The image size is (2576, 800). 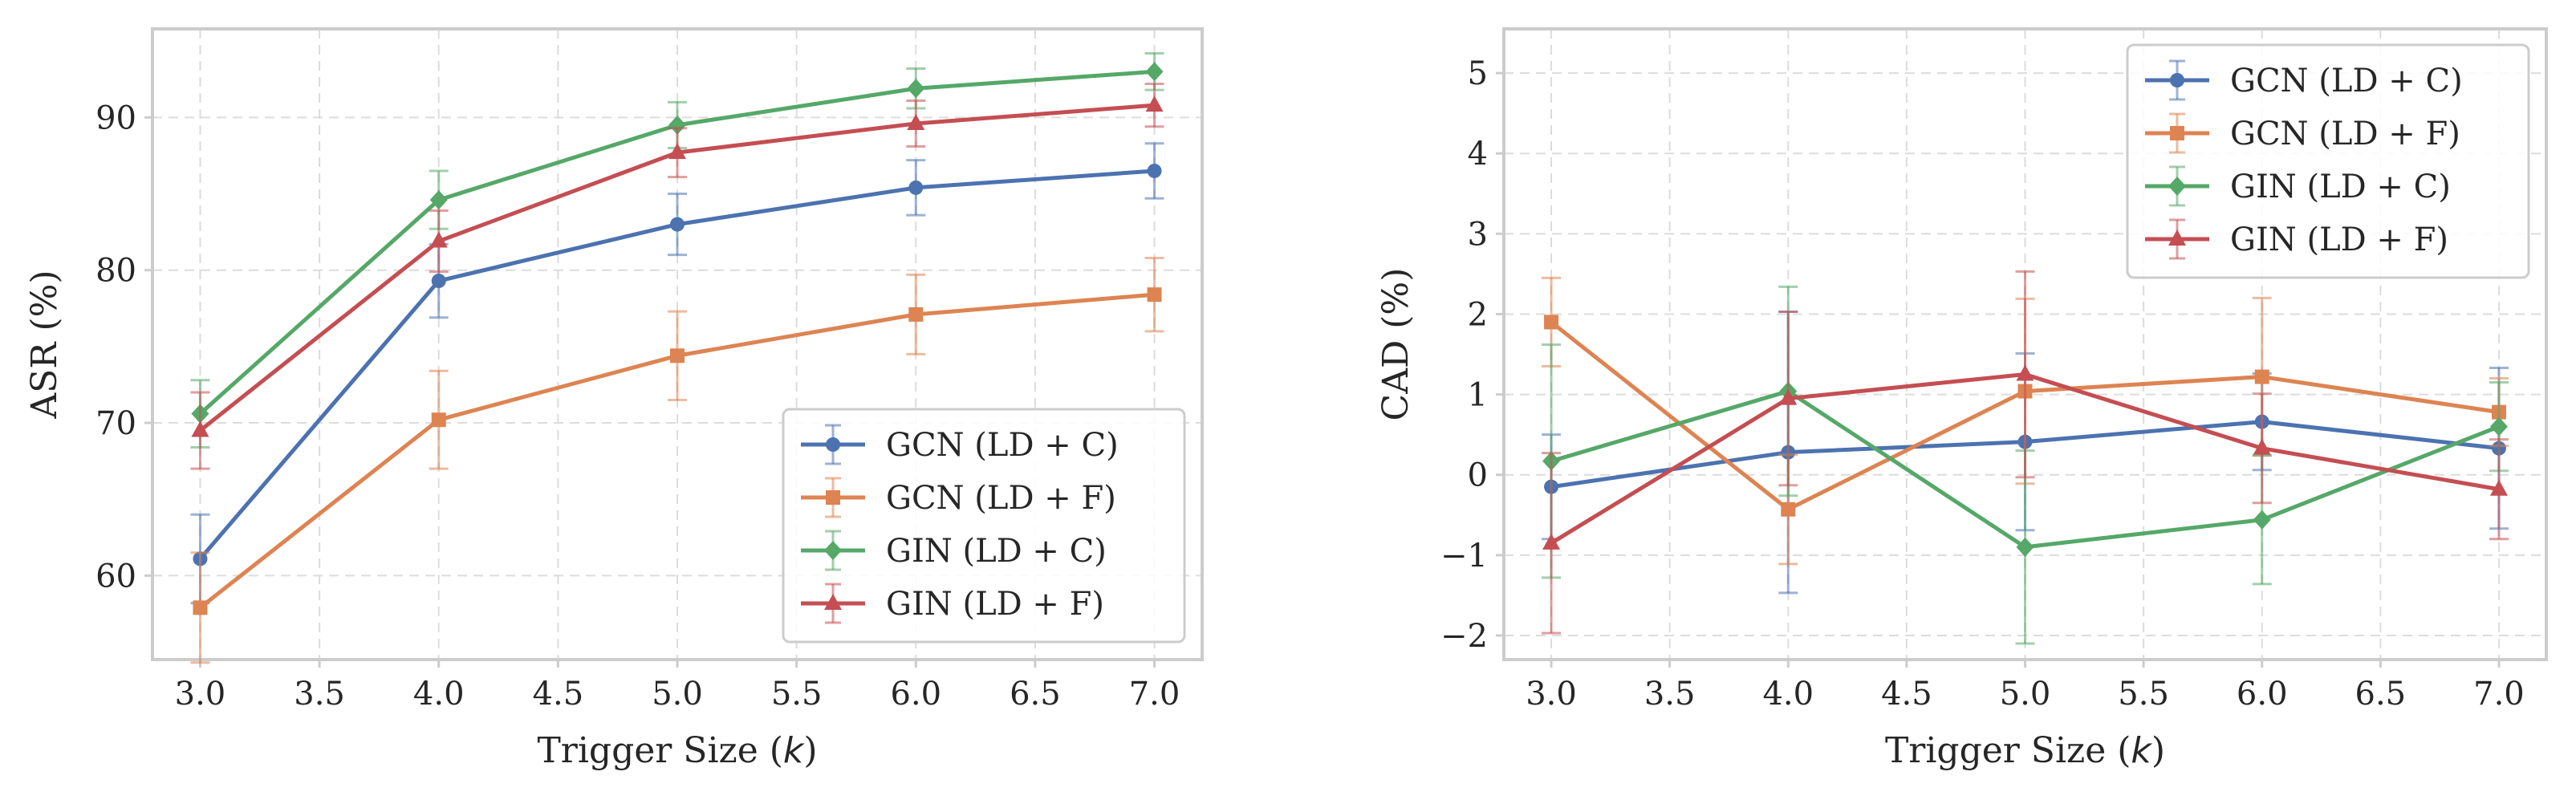 What do you see at coordinates (116, 576) in the screenshot?
I see `y-tick-label: 60` at bounding box center [116, 576].